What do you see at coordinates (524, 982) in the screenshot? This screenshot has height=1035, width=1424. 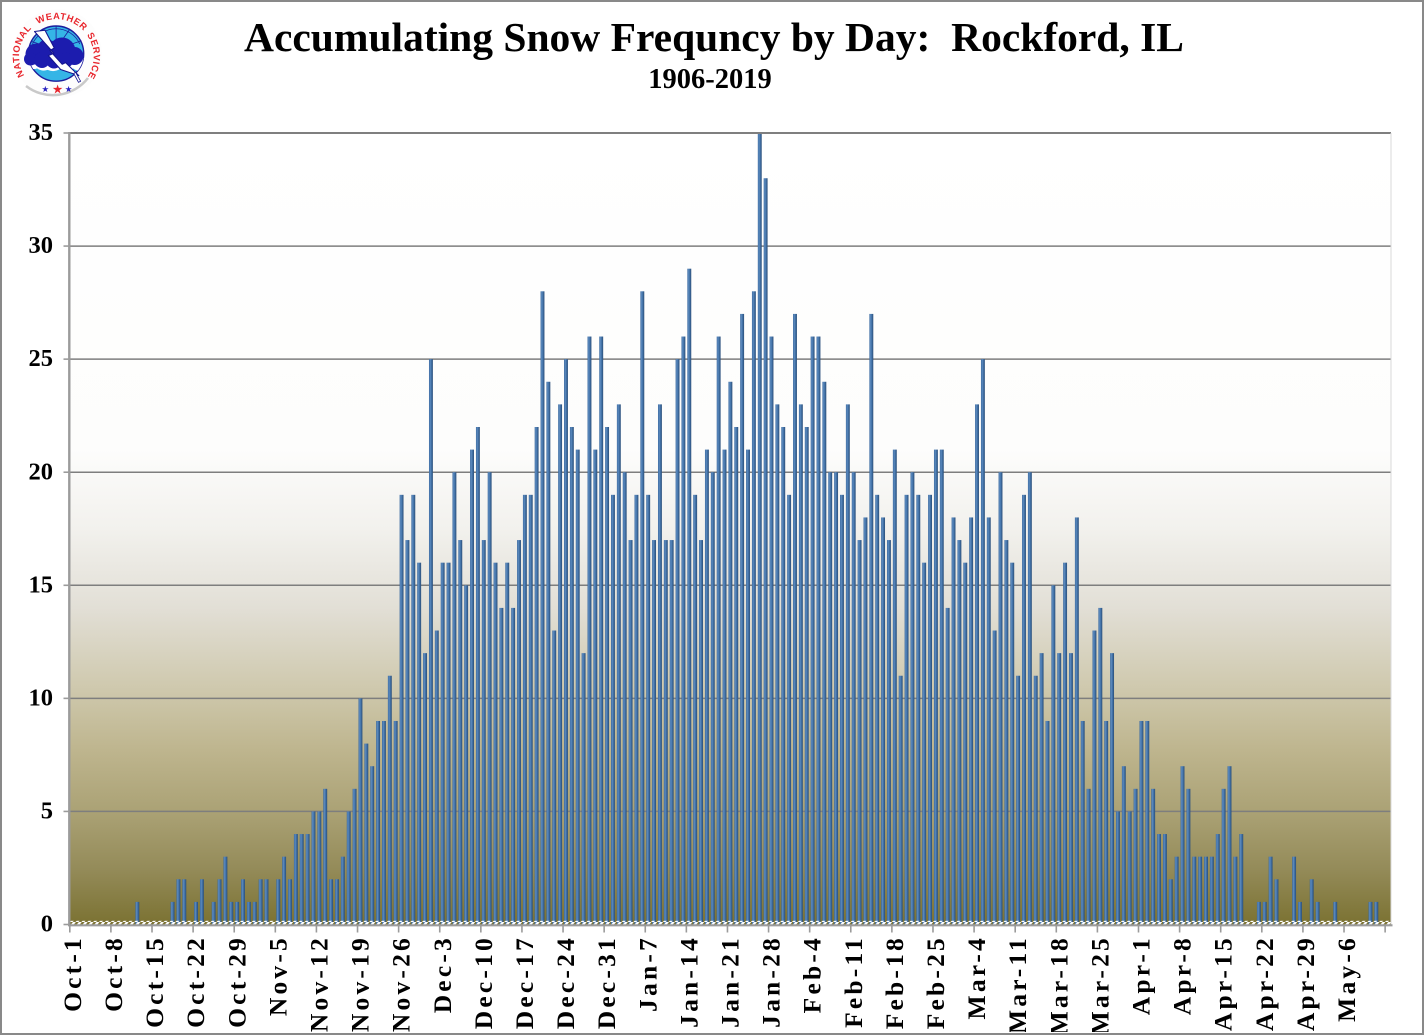 I see `svg-text: Dec-17` at bounding box center [524, 982].